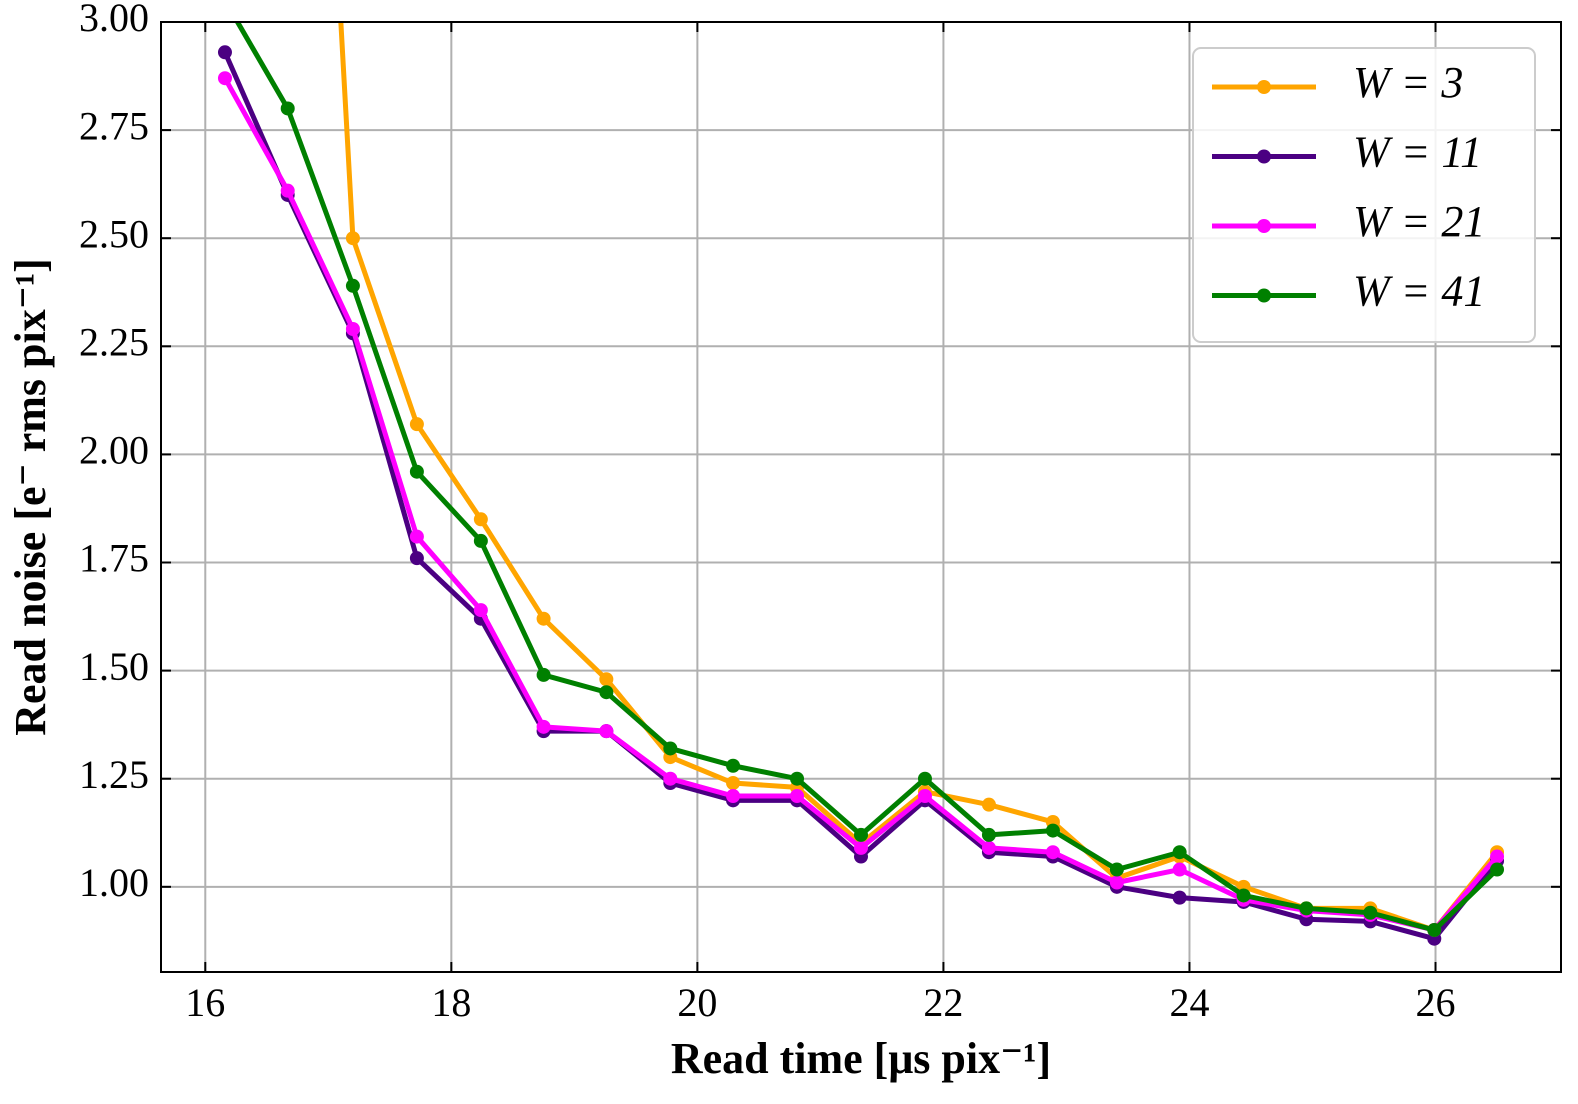 This screenshot has height=1104, width=1578. What do you see at coordinates (1189, 1002) in the screenshot?
I see `x-tick-label: 24` at bounding box center [1189, 1002].